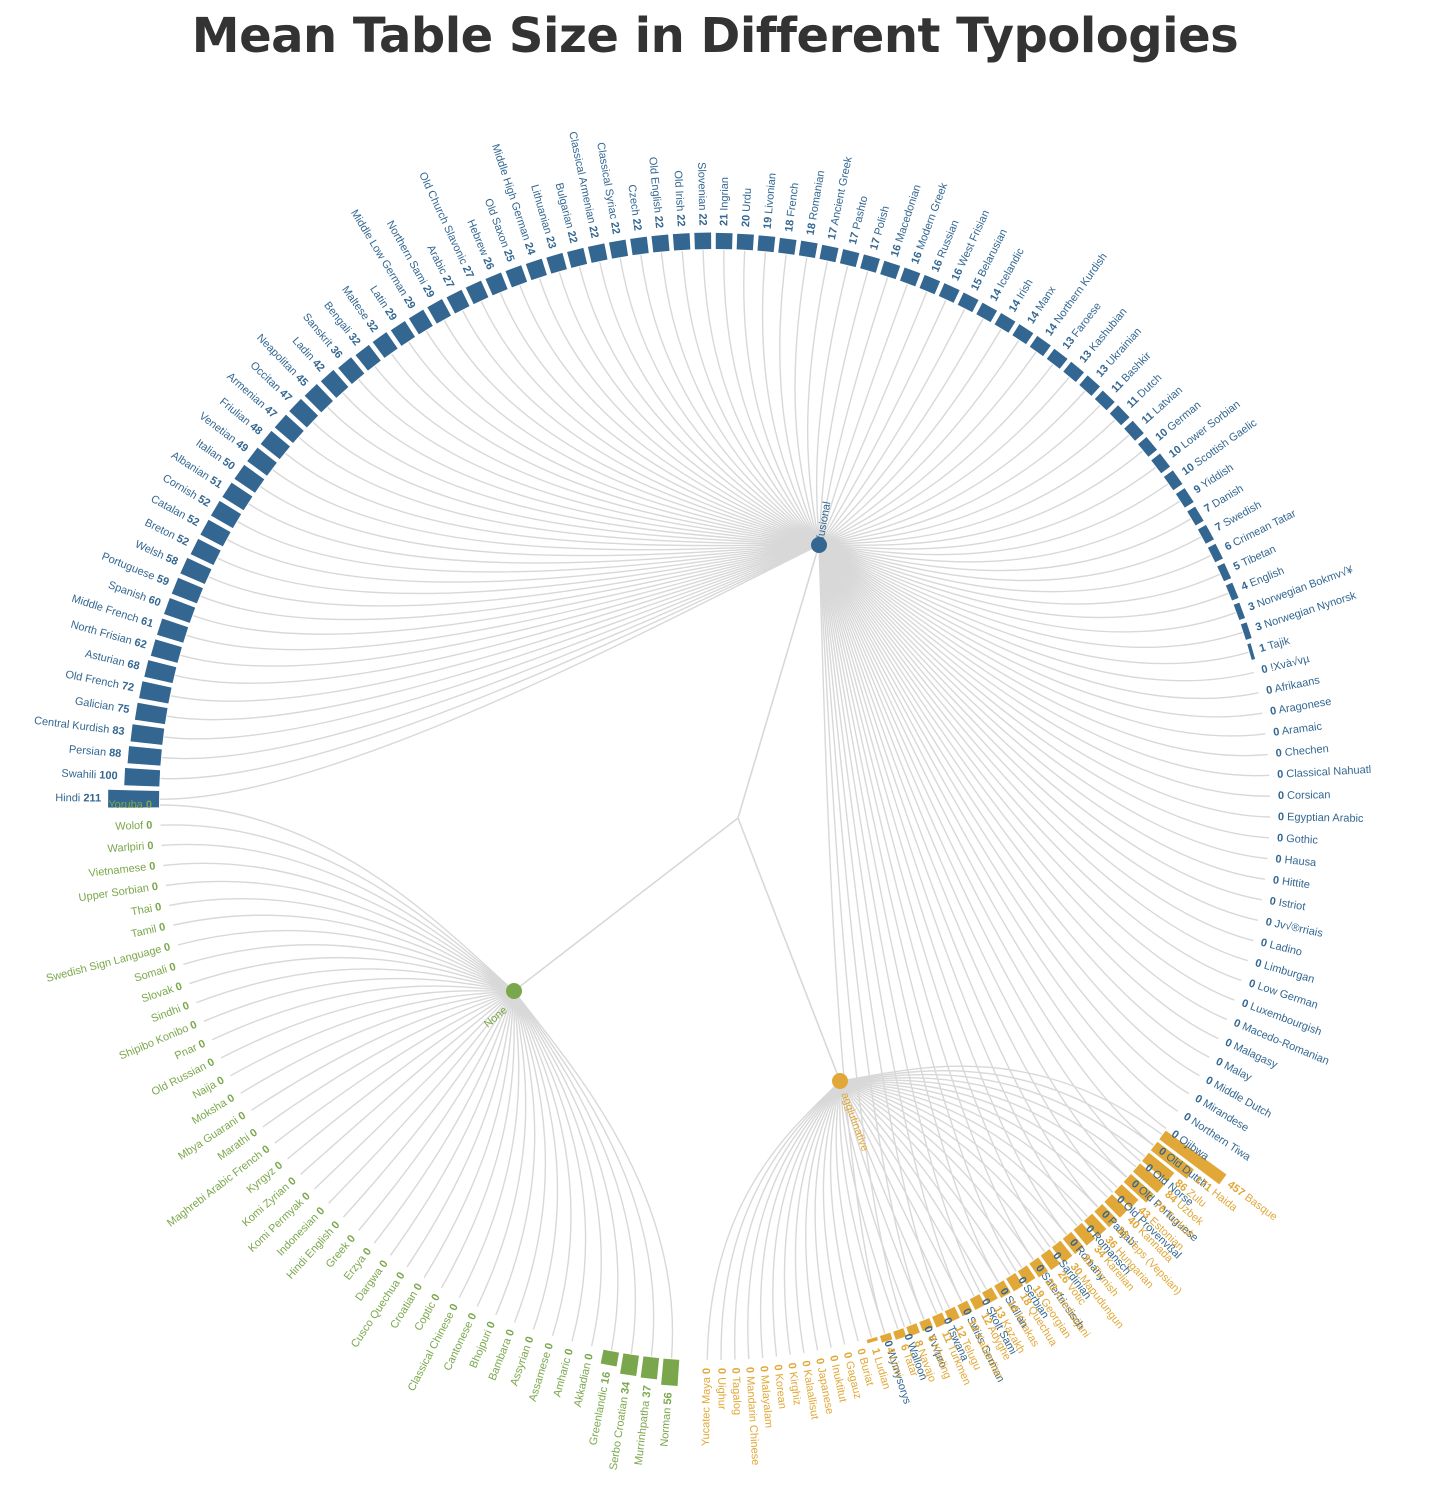 This screenshot has width=1430, height=1500. I want to click on leaf-name: Old Church Slavonic, so click(443, 219).